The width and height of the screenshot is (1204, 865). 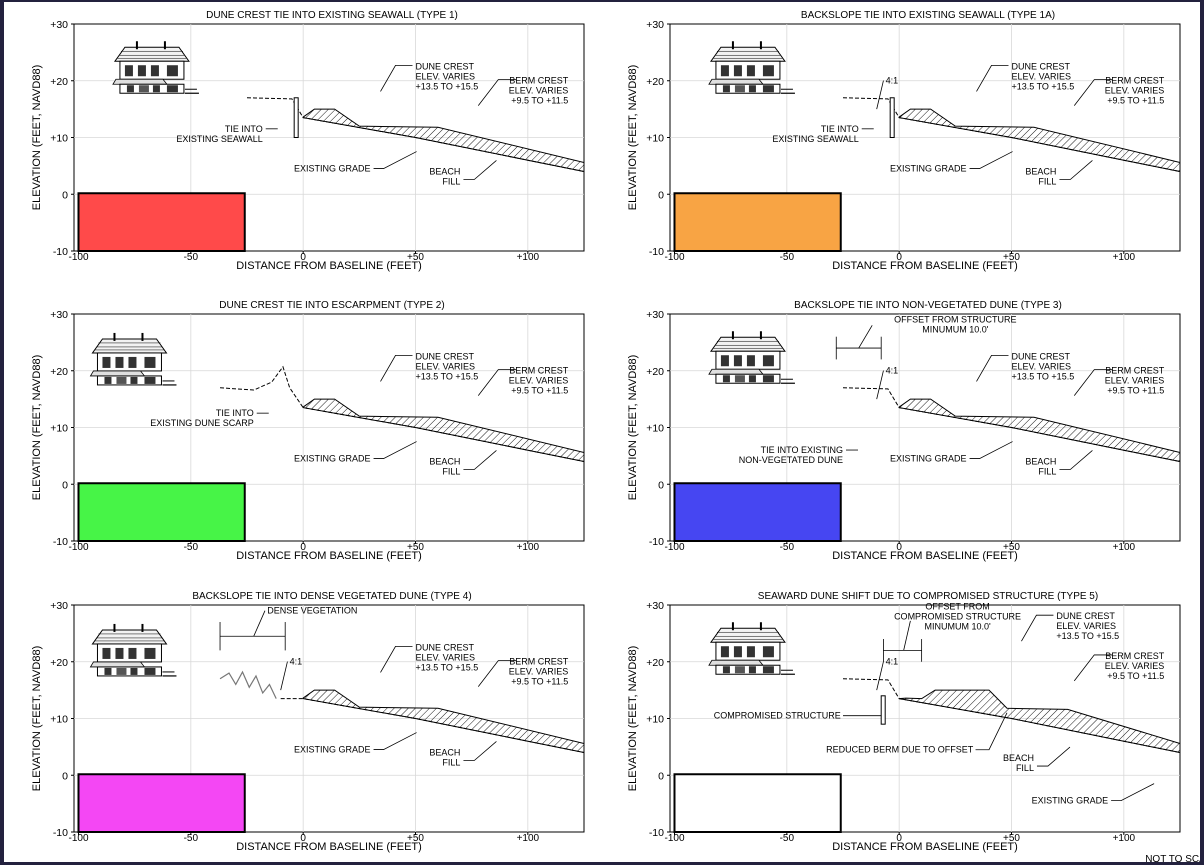 What do you see at coordinates (899, 838) in the screenshot?
I see `x-tick-label: 0` at bounding box center [899, 838].